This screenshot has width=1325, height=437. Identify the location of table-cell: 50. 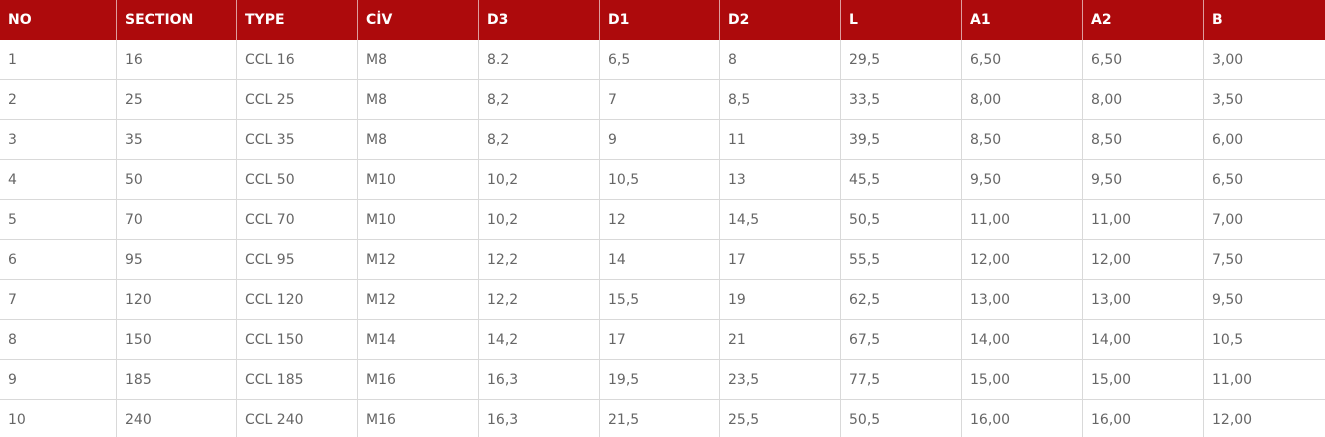
(177, 179).